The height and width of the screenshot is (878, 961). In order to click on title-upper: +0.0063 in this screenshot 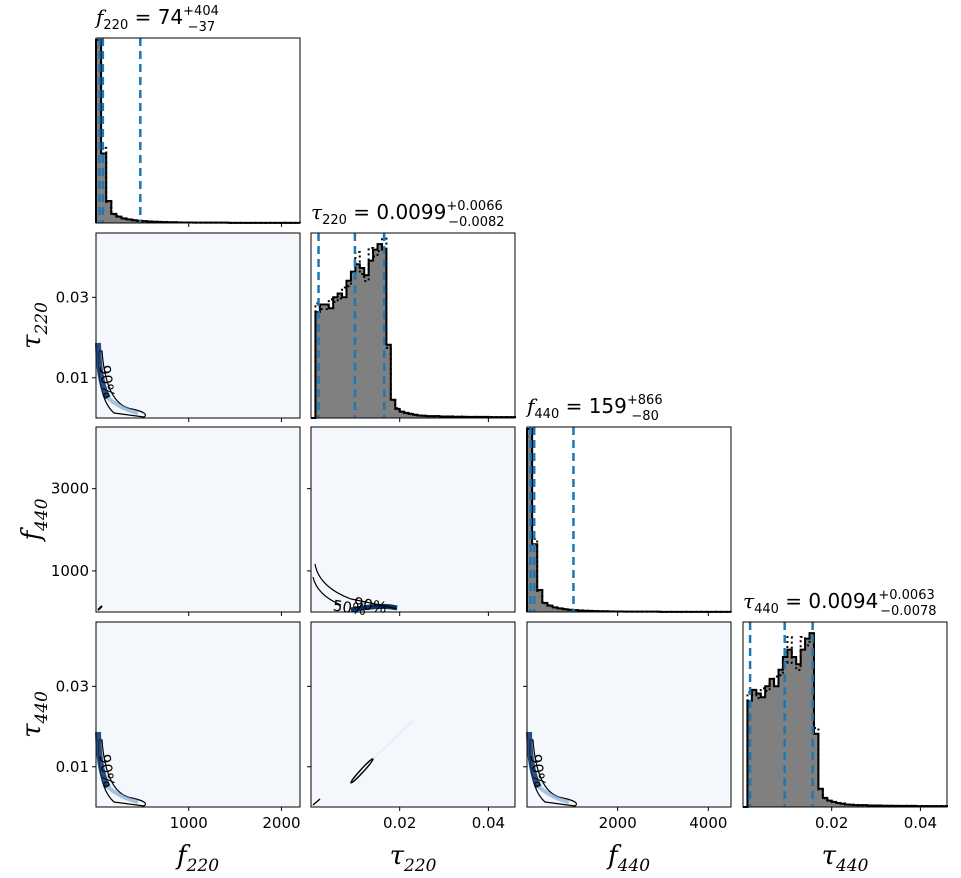, I will do `click(906, 595)`.